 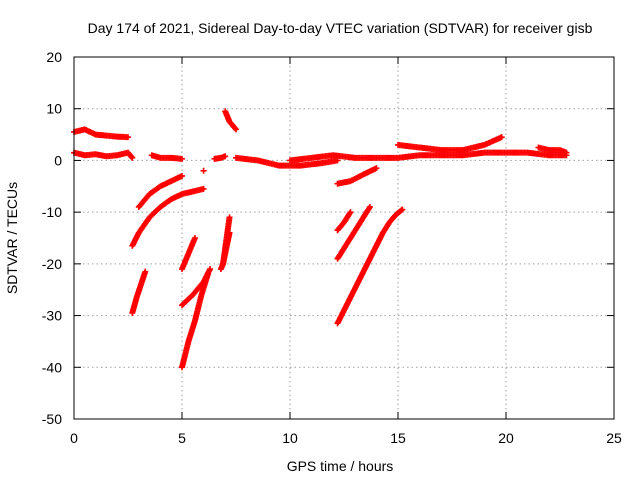 What do you see at coordinates (290, 438) in the screenshot?
I see `x-tick-label: 10` at bounding box center [290, 438].